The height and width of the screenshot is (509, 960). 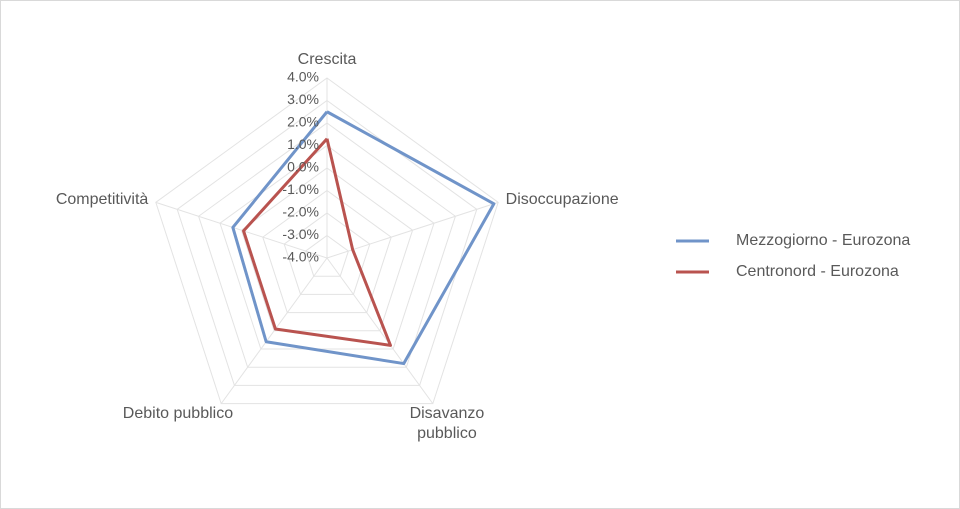 What do you see at coordinates (300, 257) in the screenshot?
I see `tick-label: -4.0%` at bounding box center [300, 257].